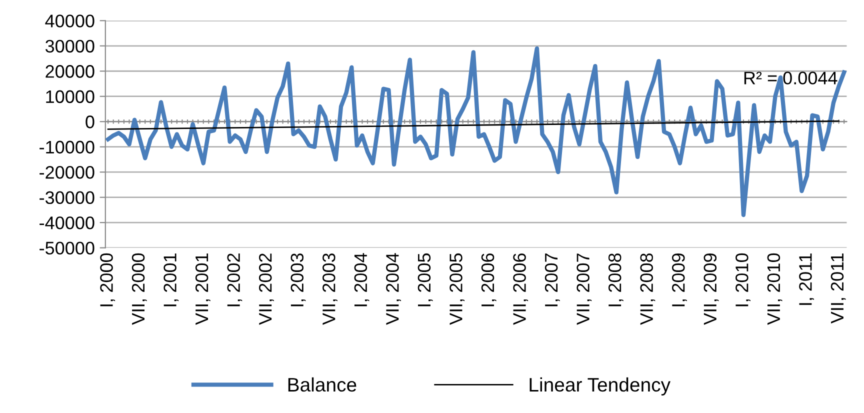 This screenshot has height=413, width=864. Describe the element at coordinates (393, 289) in the screenshot. I see `x-tick-label: VII, 2004` at that location.